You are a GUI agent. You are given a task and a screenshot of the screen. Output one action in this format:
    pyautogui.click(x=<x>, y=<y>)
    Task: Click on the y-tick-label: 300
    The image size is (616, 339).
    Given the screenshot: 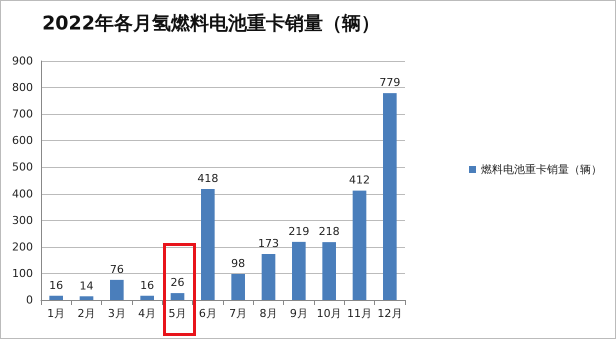 What is the action you would take?
    pyautogui.click(x=22, y=220)
    